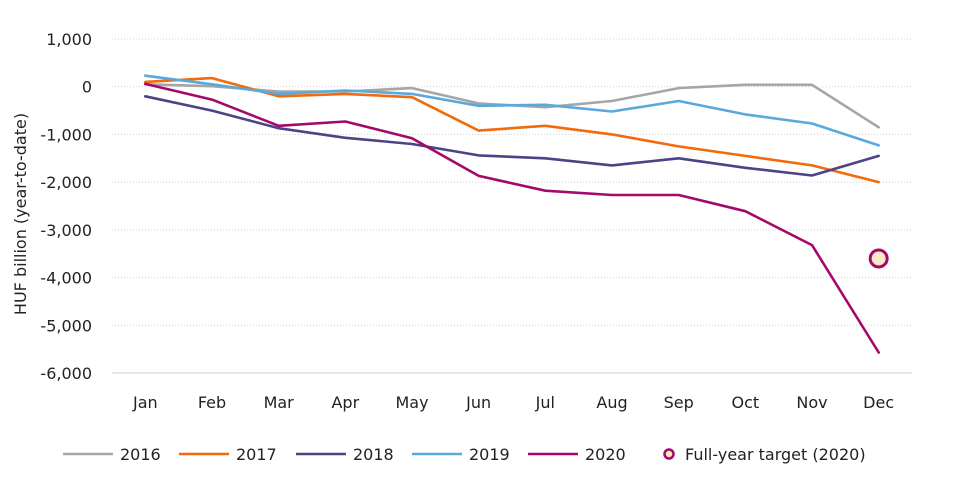 The width and height of the screenshot is (953, 492). I want to click on y-tick-label: -1,000, so click(66, 134).